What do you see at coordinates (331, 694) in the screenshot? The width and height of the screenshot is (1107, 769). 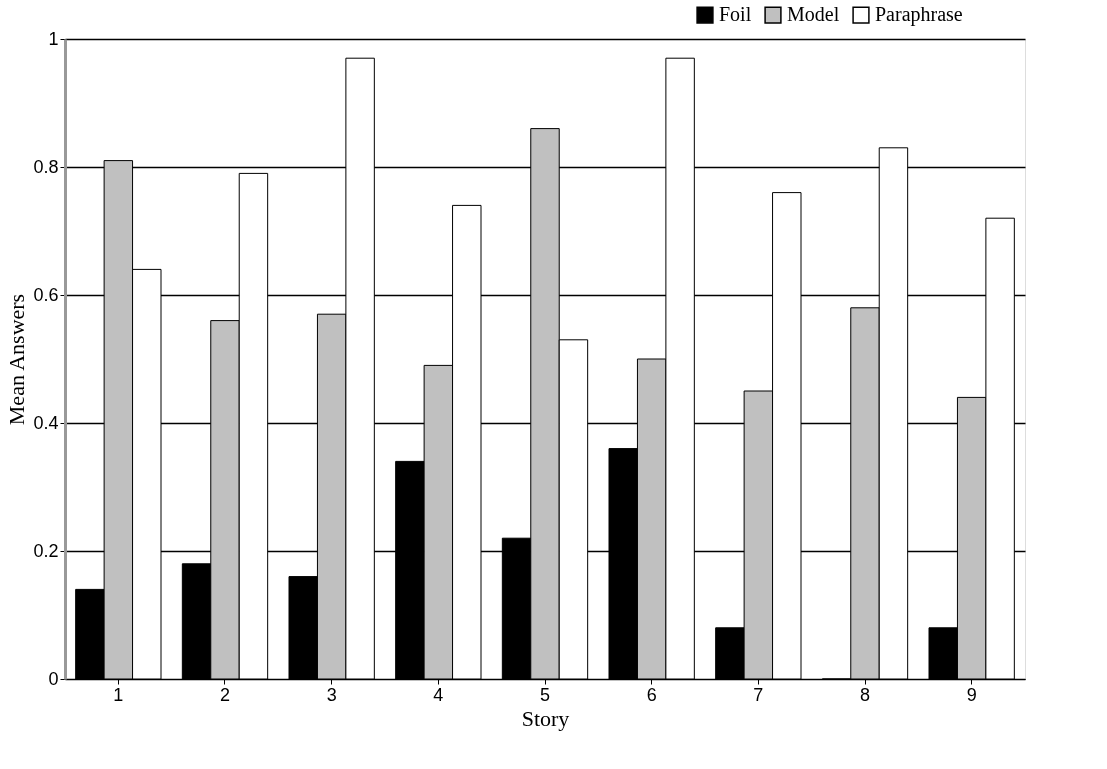 I see `x-tick-label: 3` at bounding box center [331, 694].